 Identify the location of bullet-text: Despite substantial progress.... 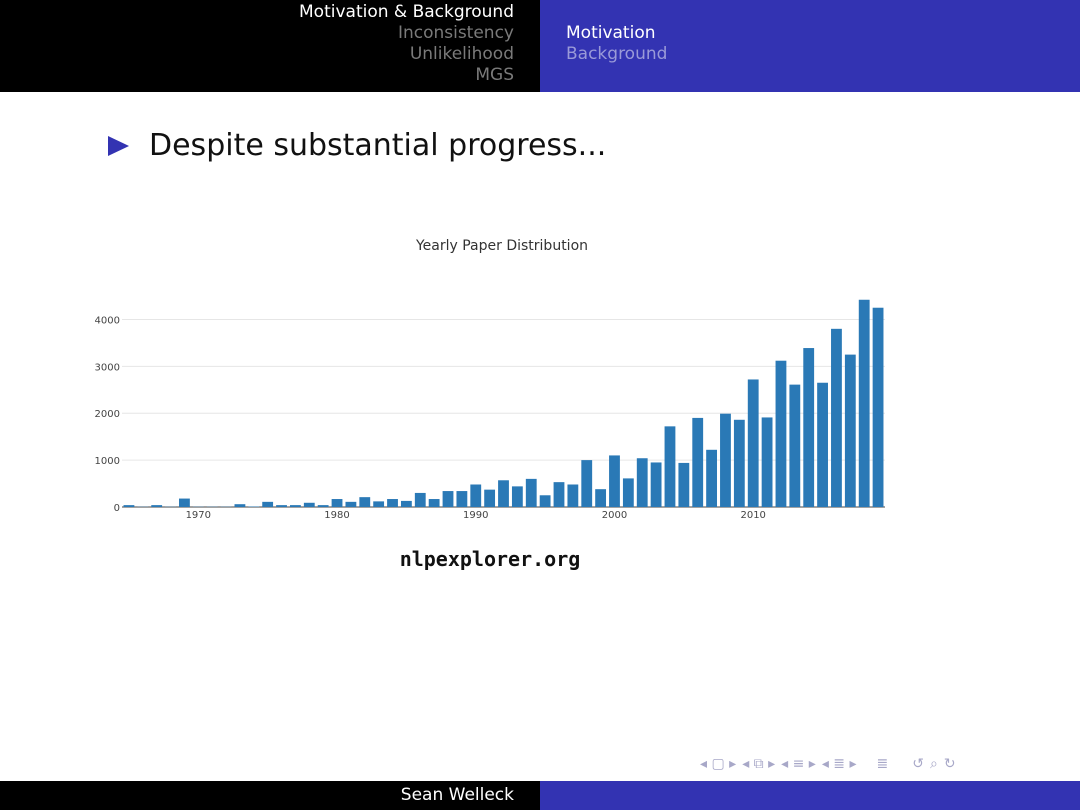
(378, 145).